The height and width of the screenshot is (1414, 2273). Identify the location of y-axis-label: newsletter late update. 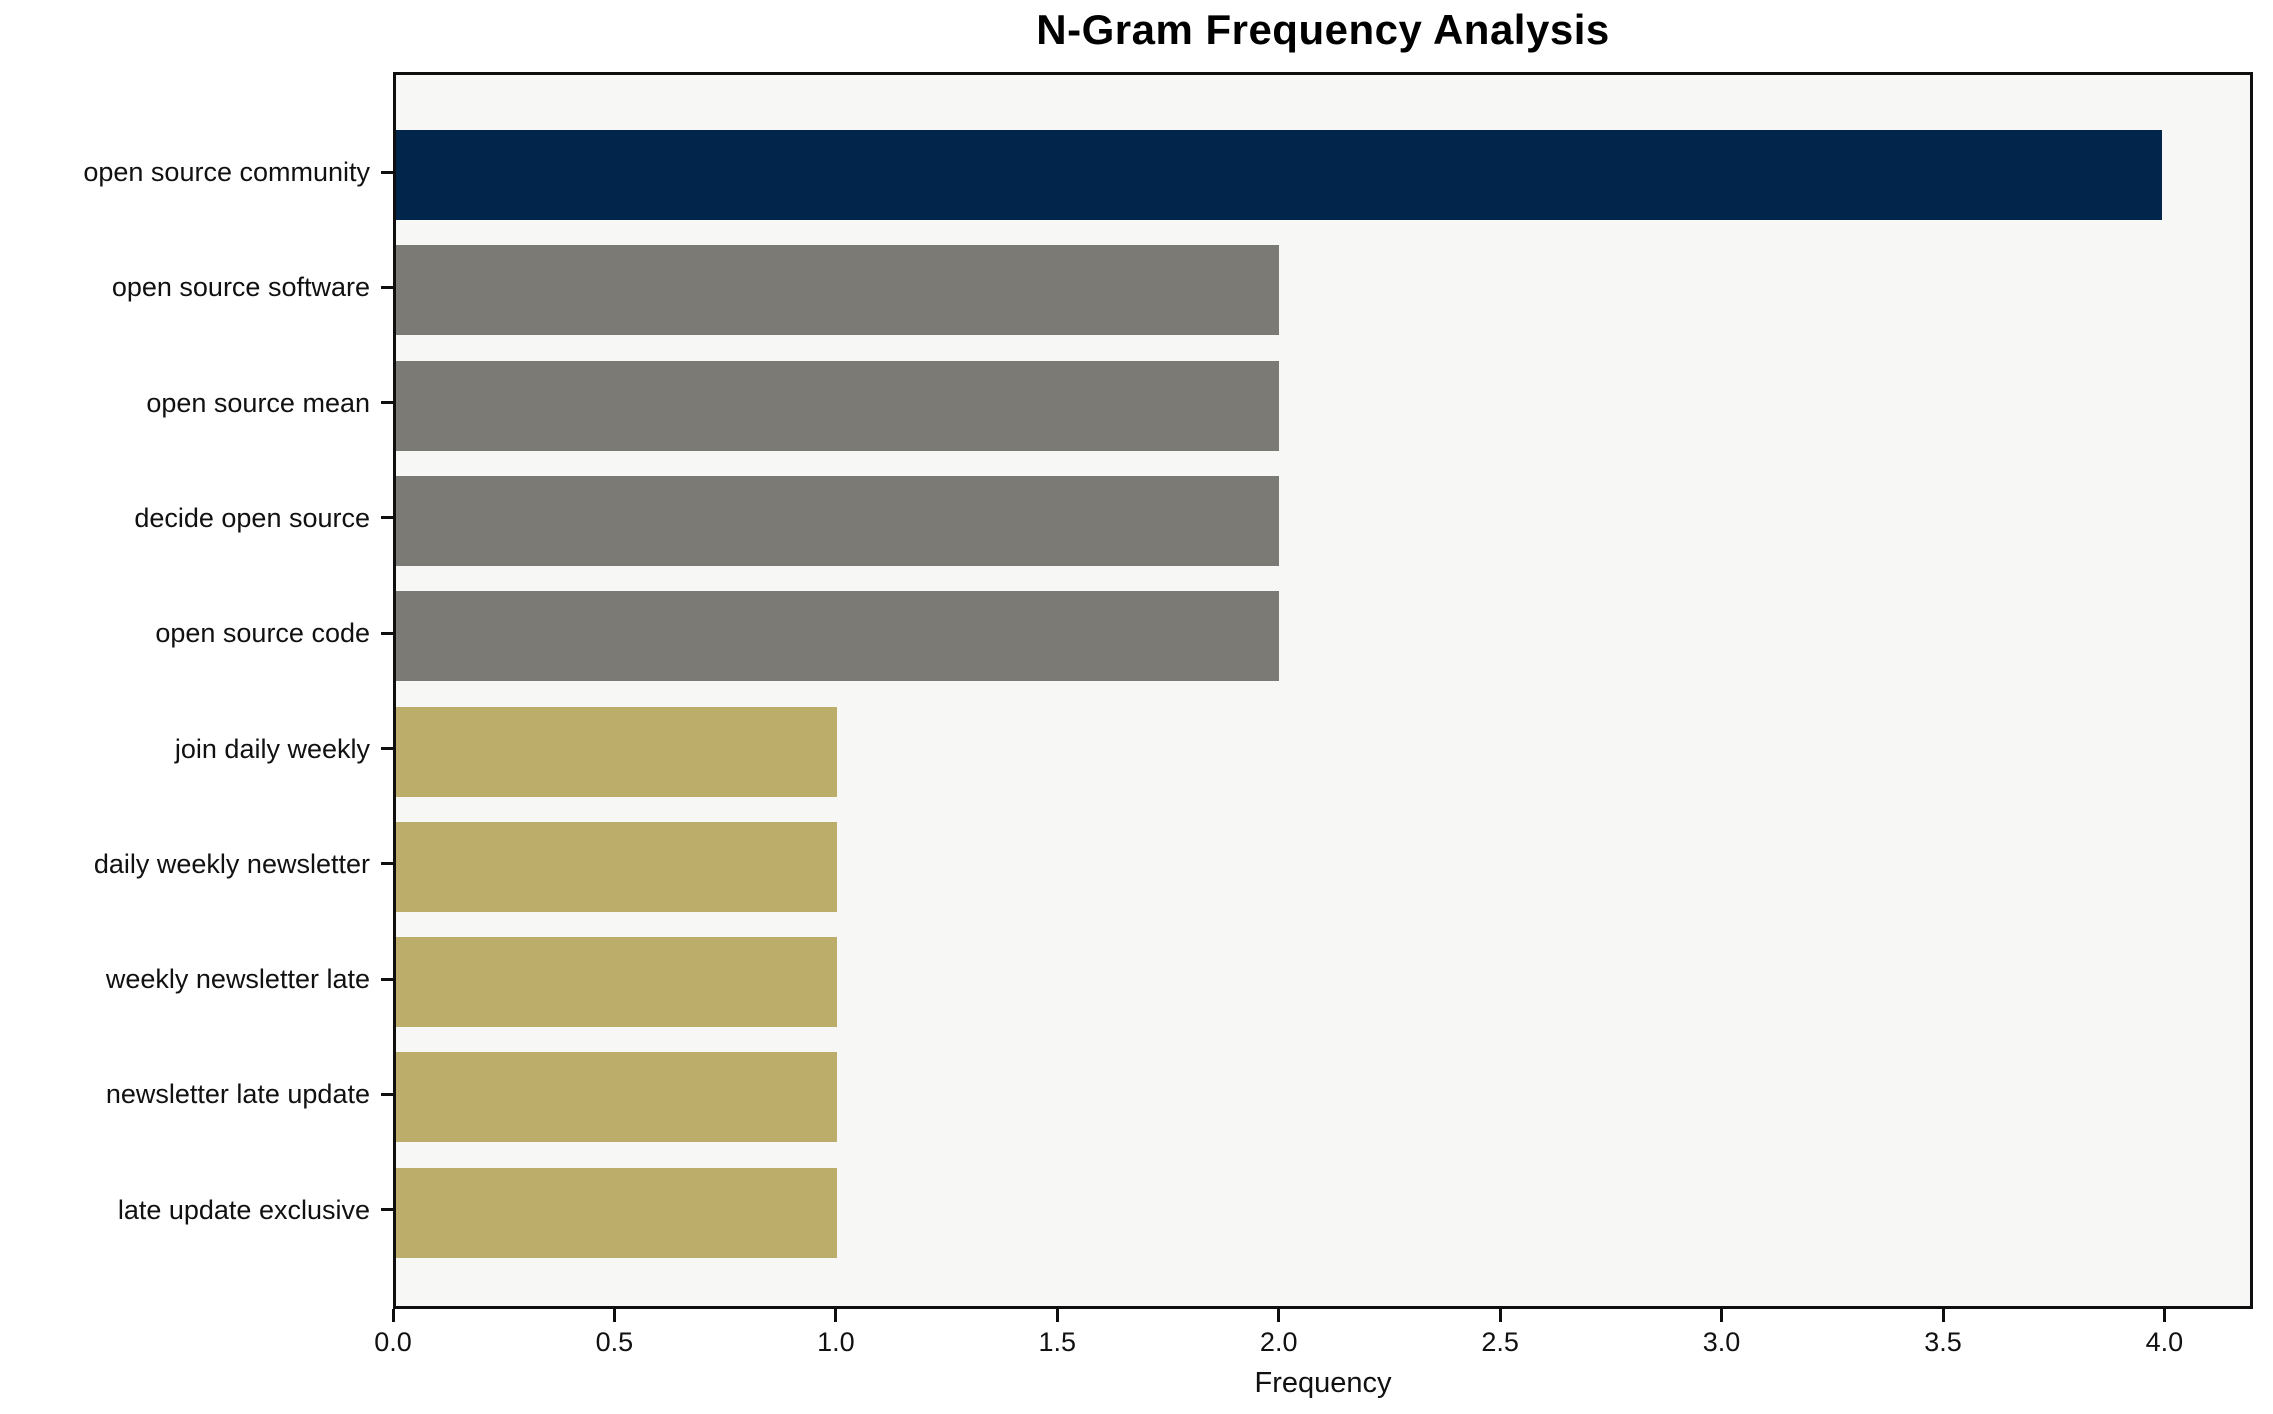
(237, 1094).